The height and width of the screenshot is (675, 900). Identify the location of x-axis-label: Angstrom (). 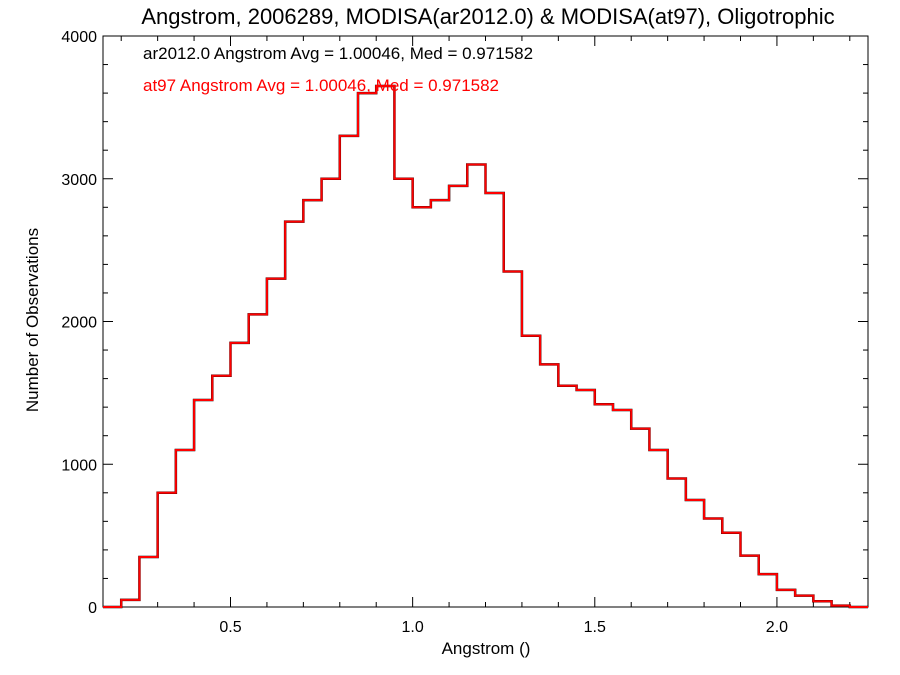
(486, 648).